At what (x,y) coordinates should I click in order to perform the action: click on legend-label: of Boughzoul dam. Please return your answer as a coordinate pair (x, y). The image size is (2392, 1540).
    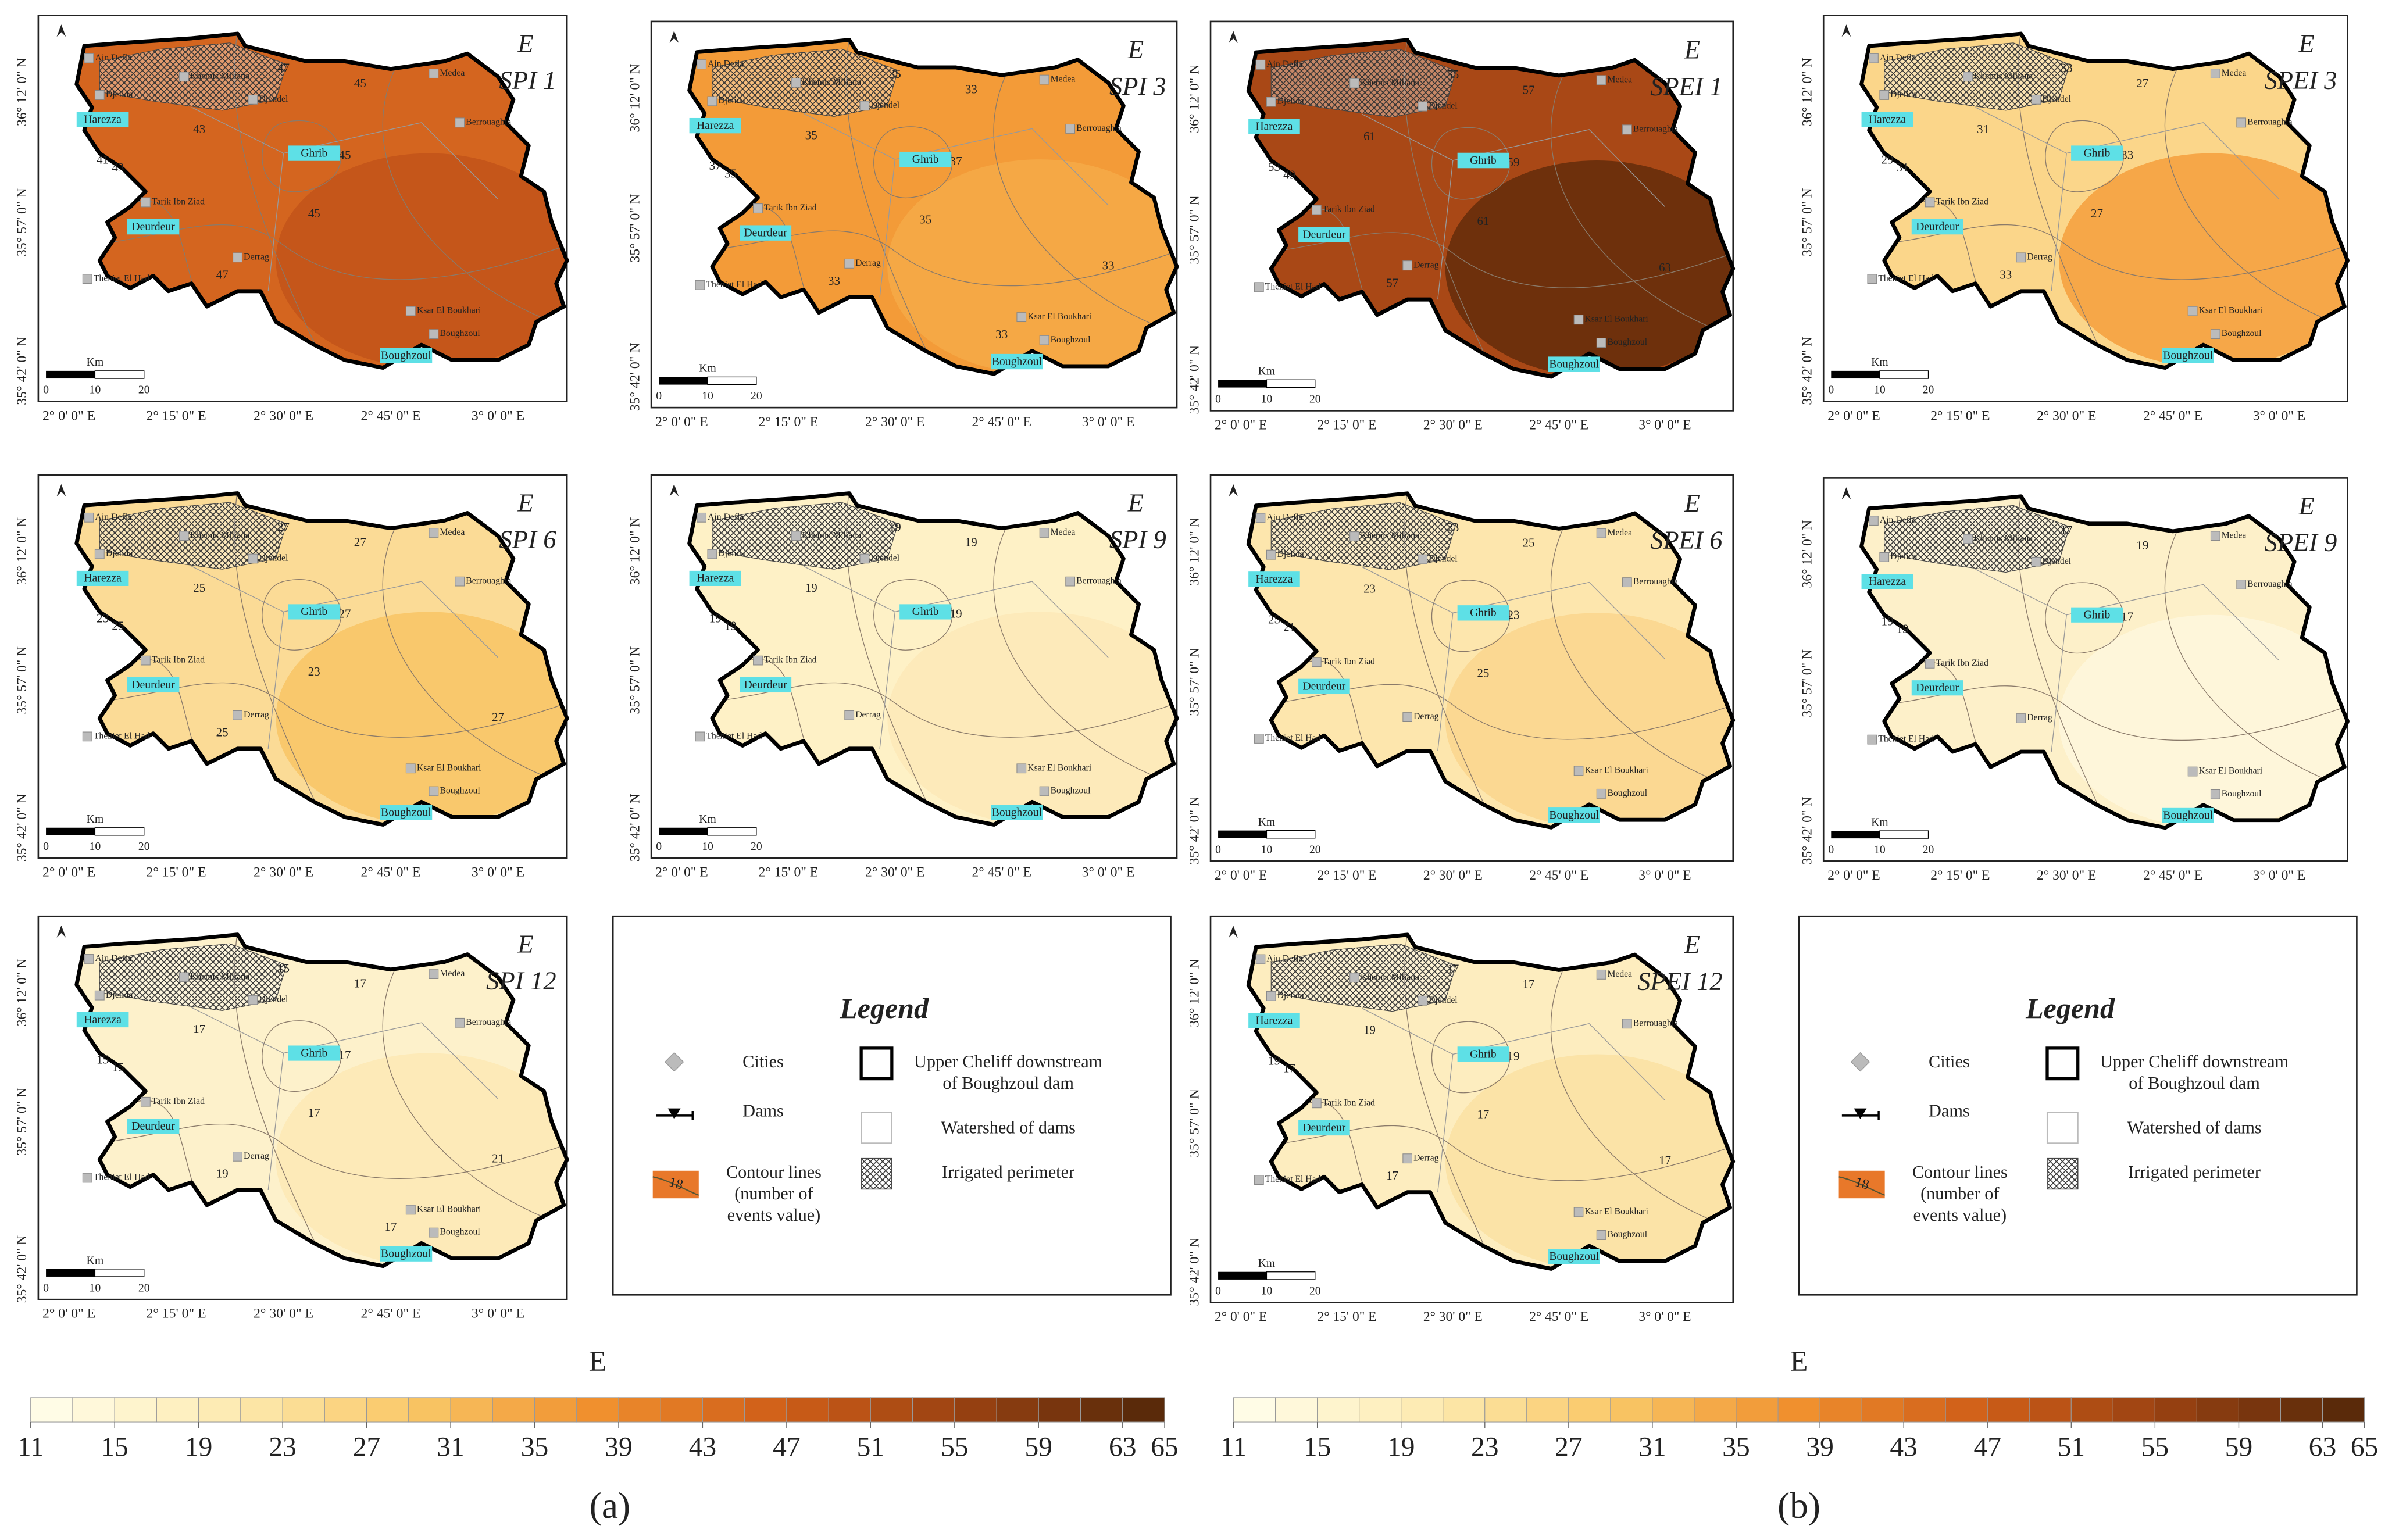
    Looking at the image, I should click on (2194, 1083).